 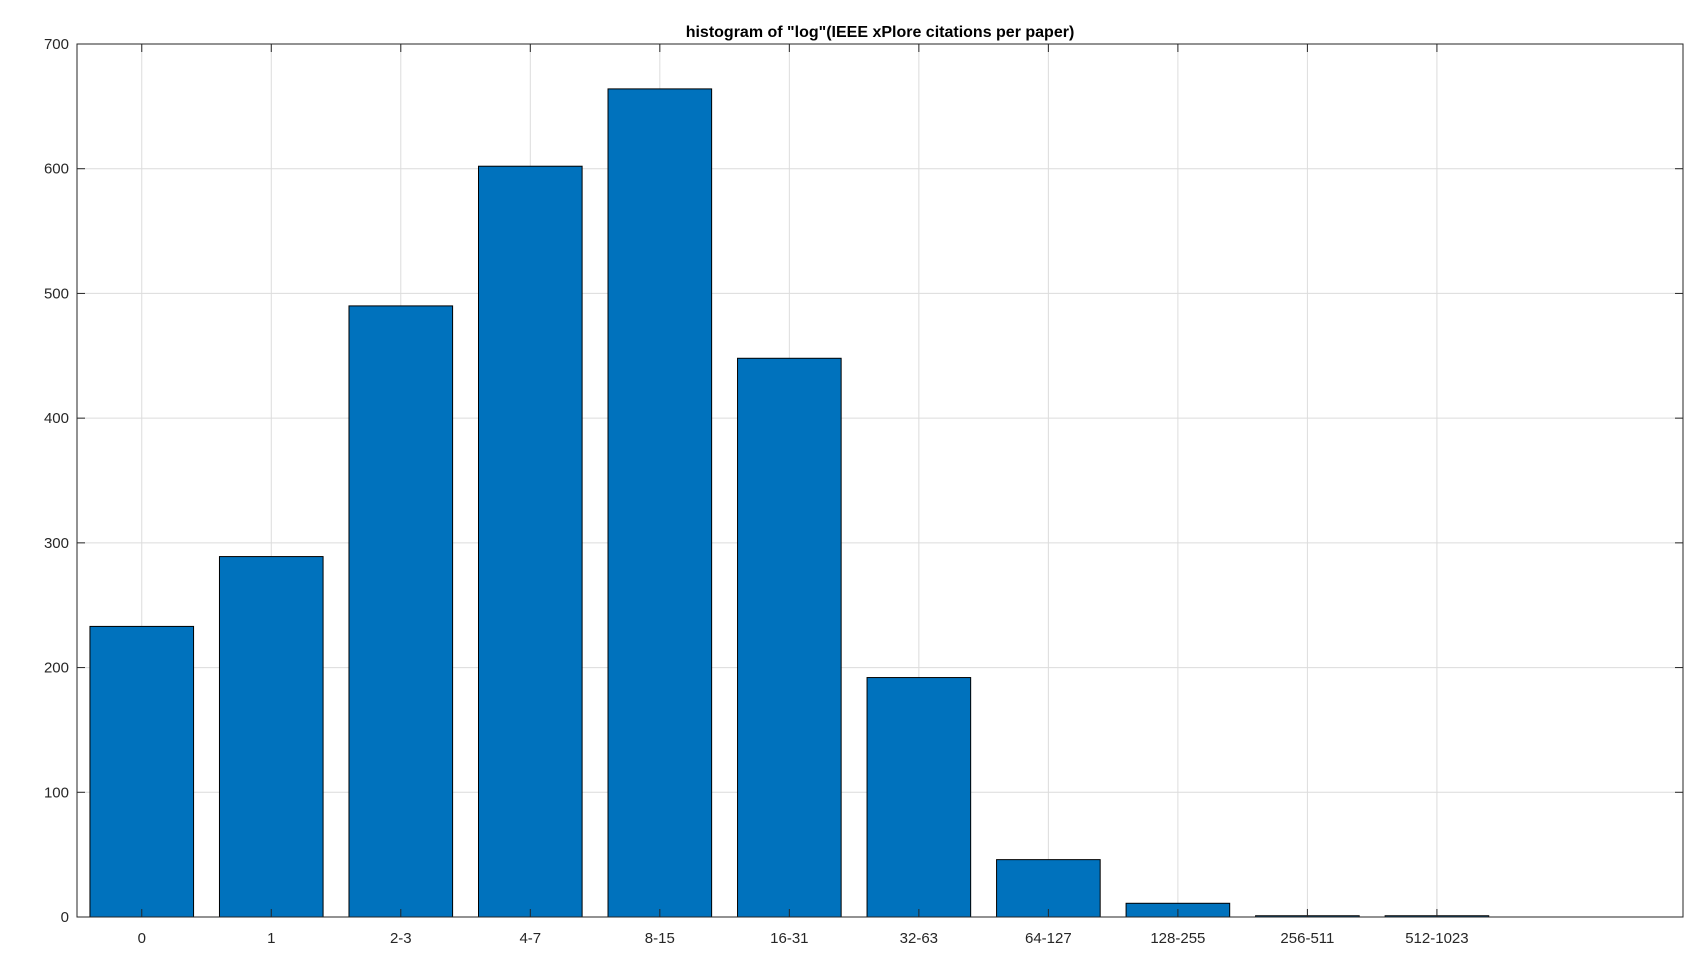 What do you see at coordinates (56, 668) in the screenshot?
I see `y-tick-label: 200` at bounding box center [56, 668].